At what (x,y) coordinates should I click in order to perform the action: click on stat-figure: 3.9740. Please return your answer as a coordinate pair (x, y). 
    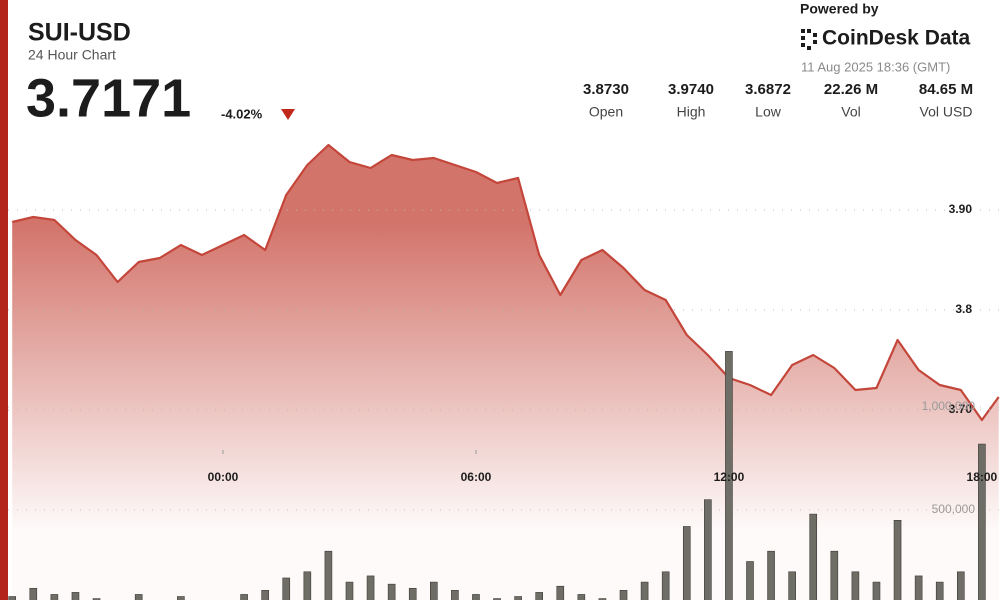
    Looking at the image, I should click on (691, 89).